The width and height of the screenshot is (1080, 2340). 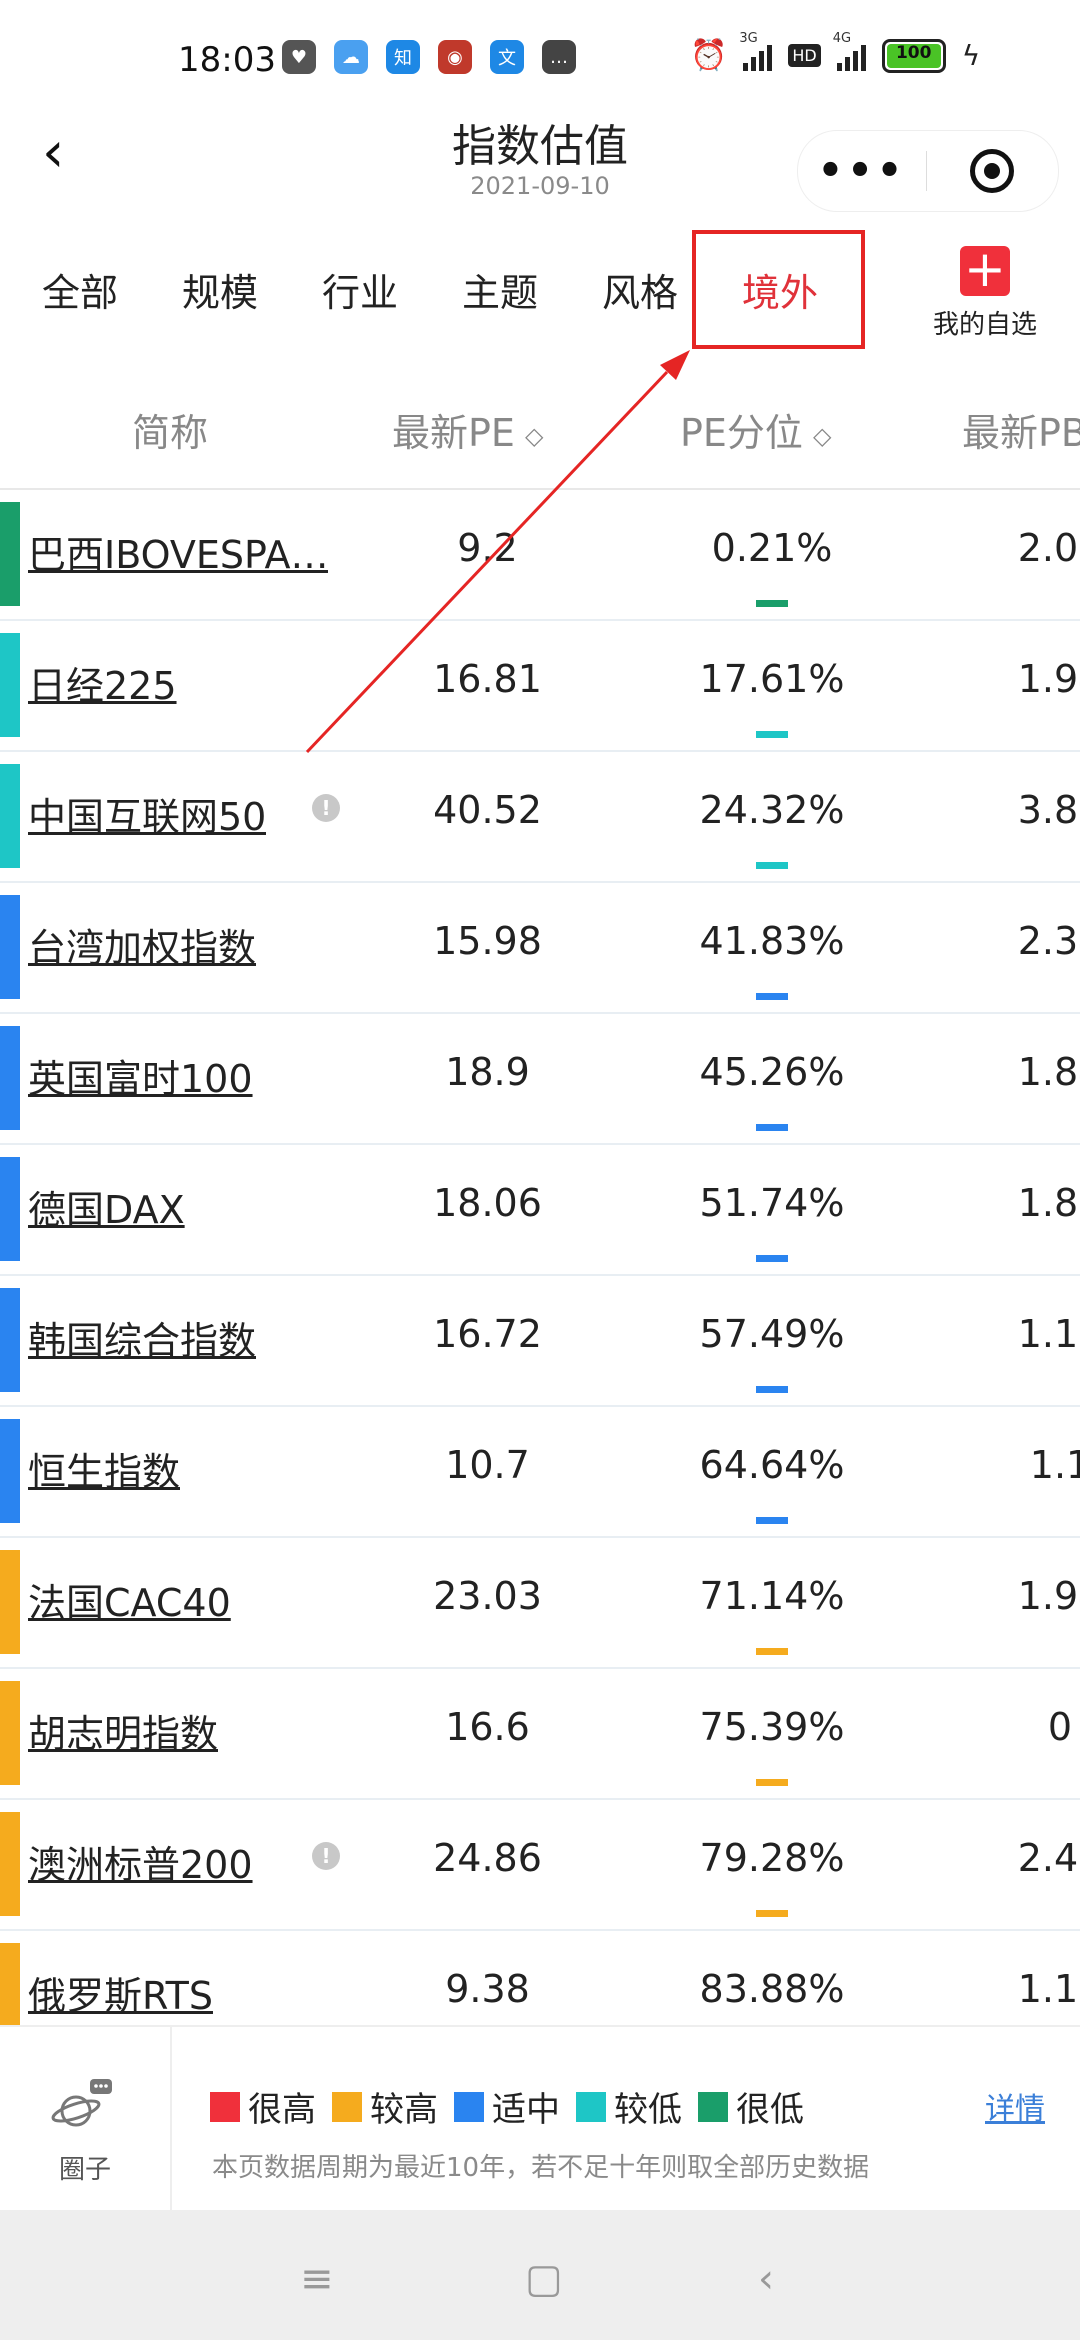 I want to click on status-bar: 18:03 ♥ ☁ 知 ◉ 文 … ⏰ 3G HD 4G 100 ϟ, so click(x=540, y=60).